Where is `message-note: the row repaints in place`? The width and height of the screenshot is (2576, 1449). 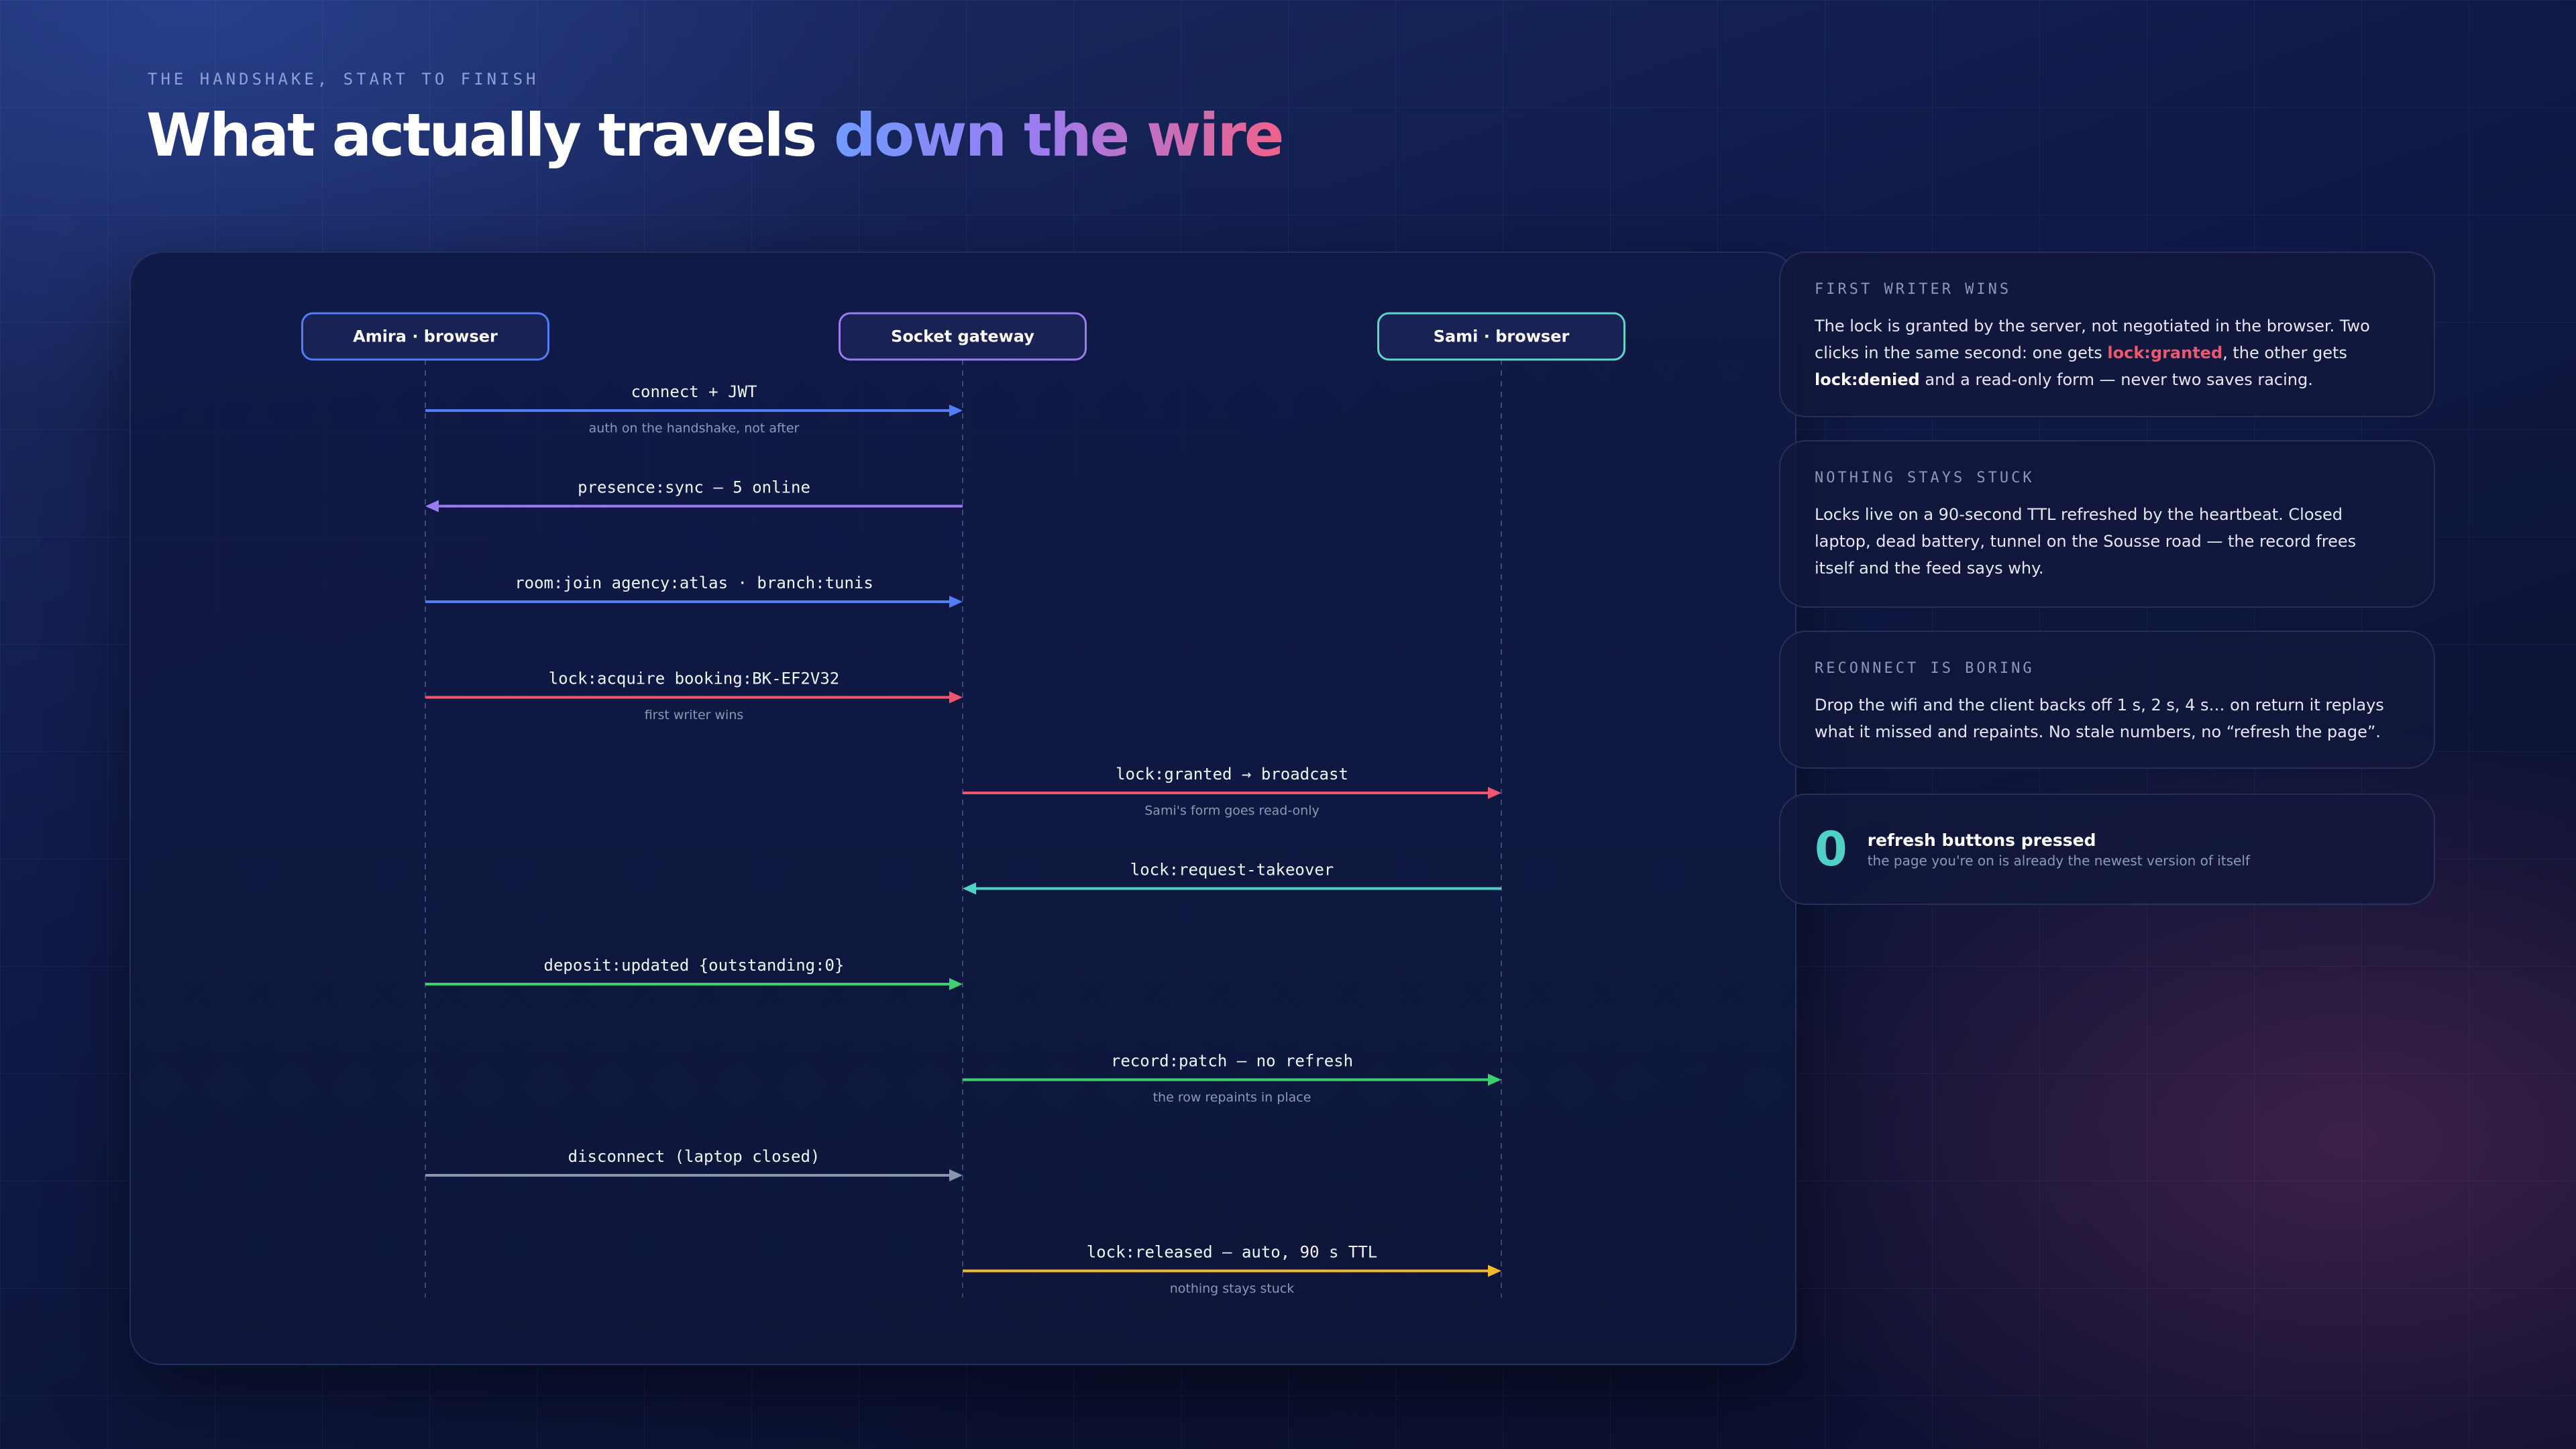 message-note: the row repaints in place is located at coordinates (1232, 1097).